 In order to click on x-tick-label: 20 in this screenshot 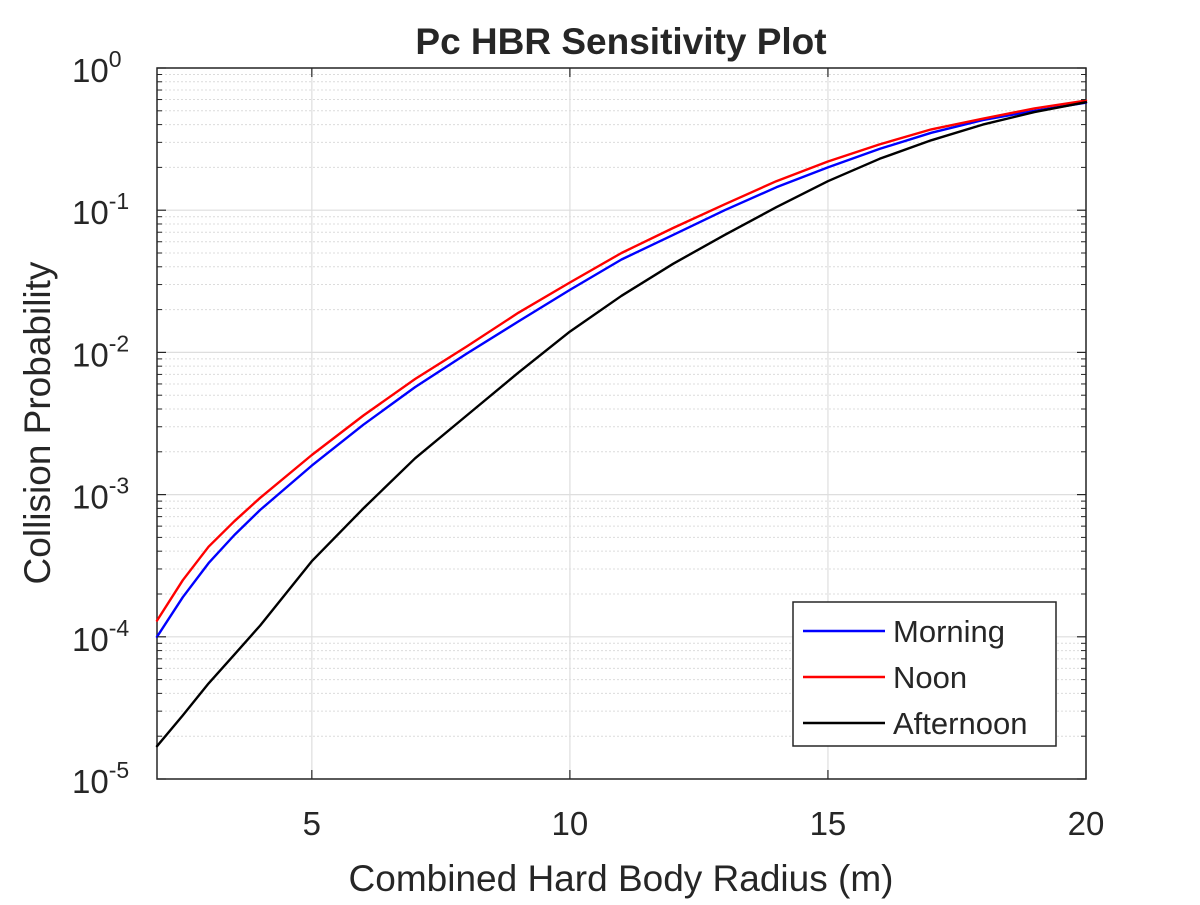, I will do `click(1086, 823)`.